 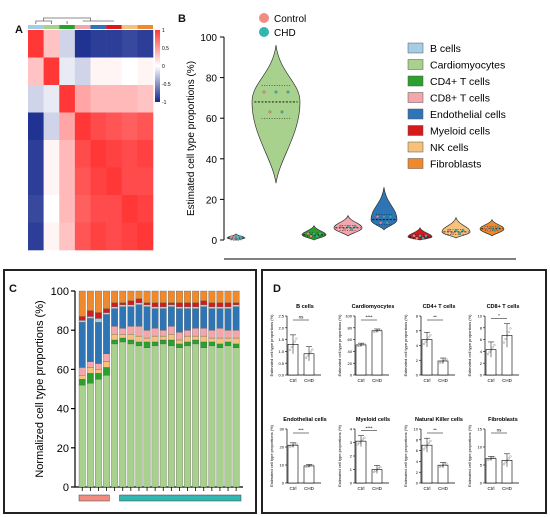 I want to click on heatmap-chart: 1 0.5 0 -0.5 -1, so click(x=99, y=134).